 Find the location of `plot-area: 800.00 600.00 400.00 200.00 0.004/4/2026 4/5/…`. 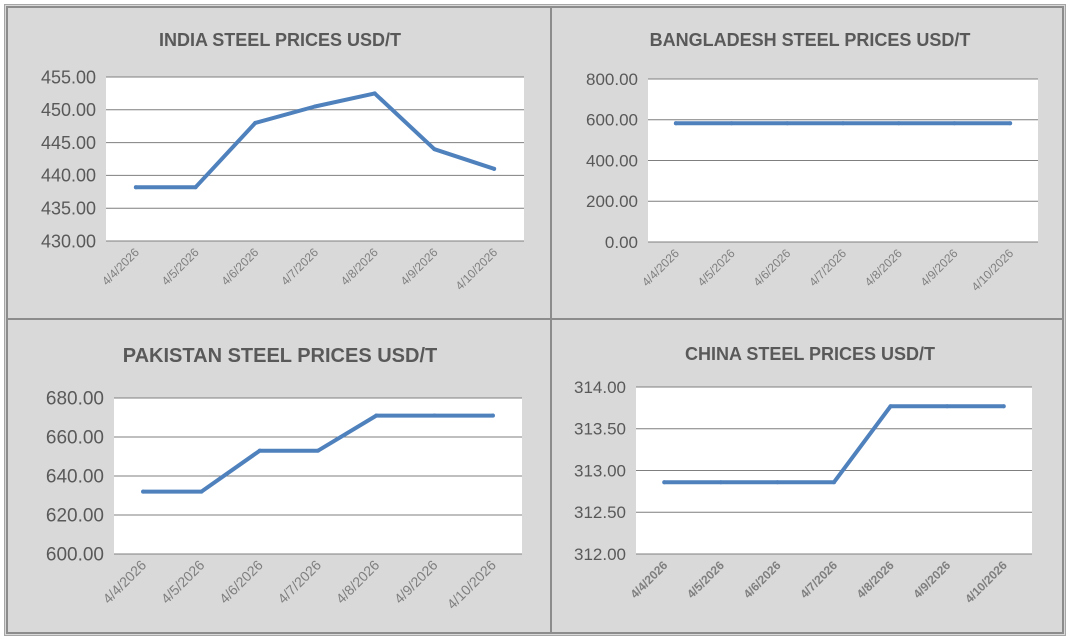

plot-area: 800.00 600.00 400.00 200.00 0.004/4/2026 4/5/… is located at coordinates (812, 182).